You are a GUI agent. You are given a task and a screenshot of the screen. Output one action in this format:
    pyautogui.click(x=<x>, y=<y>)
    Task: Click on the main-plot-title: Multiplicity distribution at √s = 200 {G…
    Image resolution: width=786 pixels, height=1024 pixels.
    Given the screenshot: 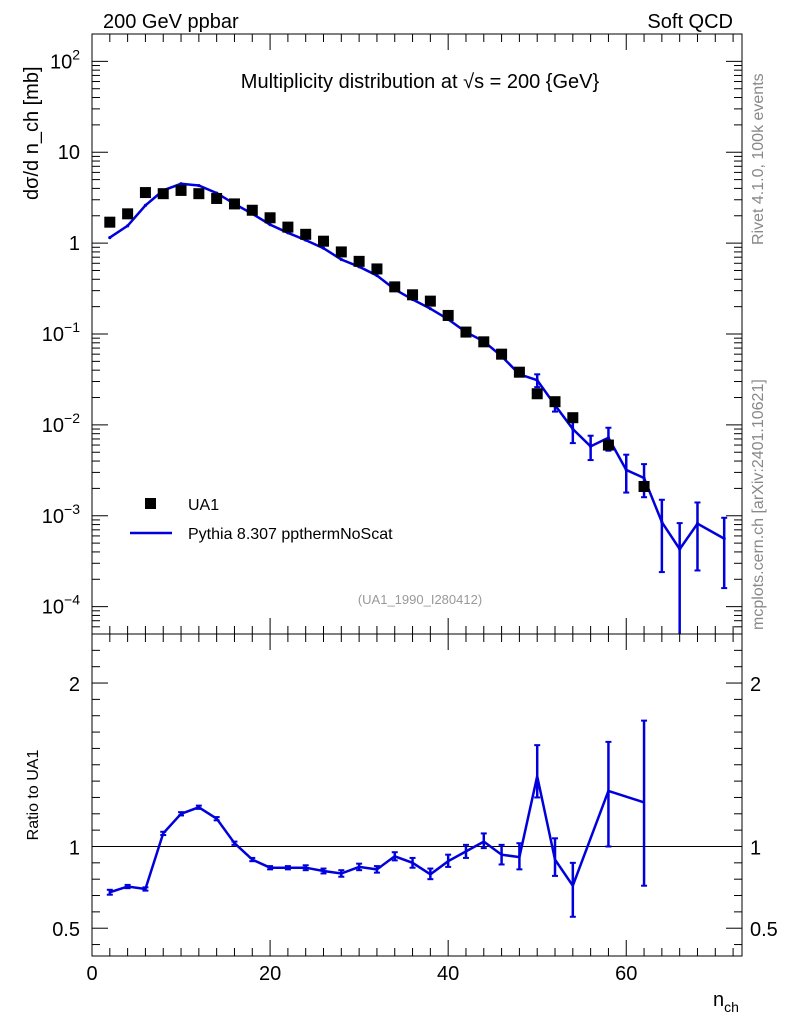 What is the action you would take?
    pyautogui.click(x=420, y=82)
    